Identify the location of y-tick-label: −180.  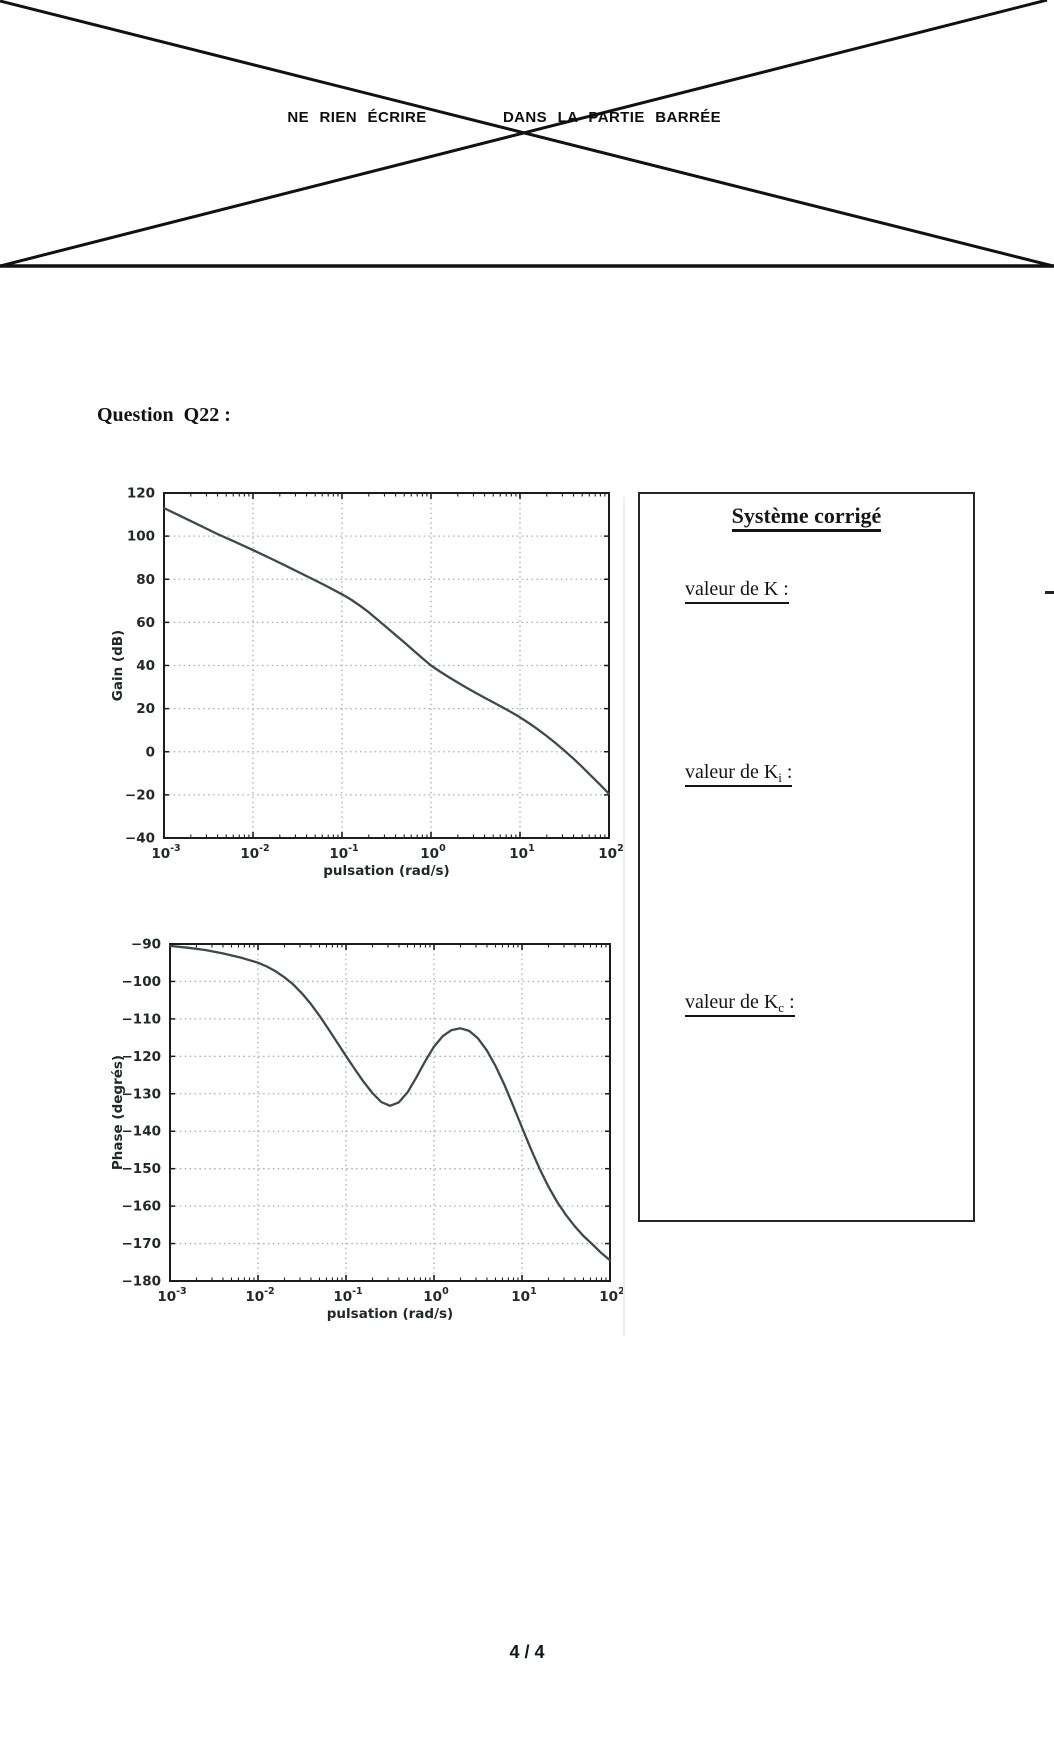
(142, 1282).